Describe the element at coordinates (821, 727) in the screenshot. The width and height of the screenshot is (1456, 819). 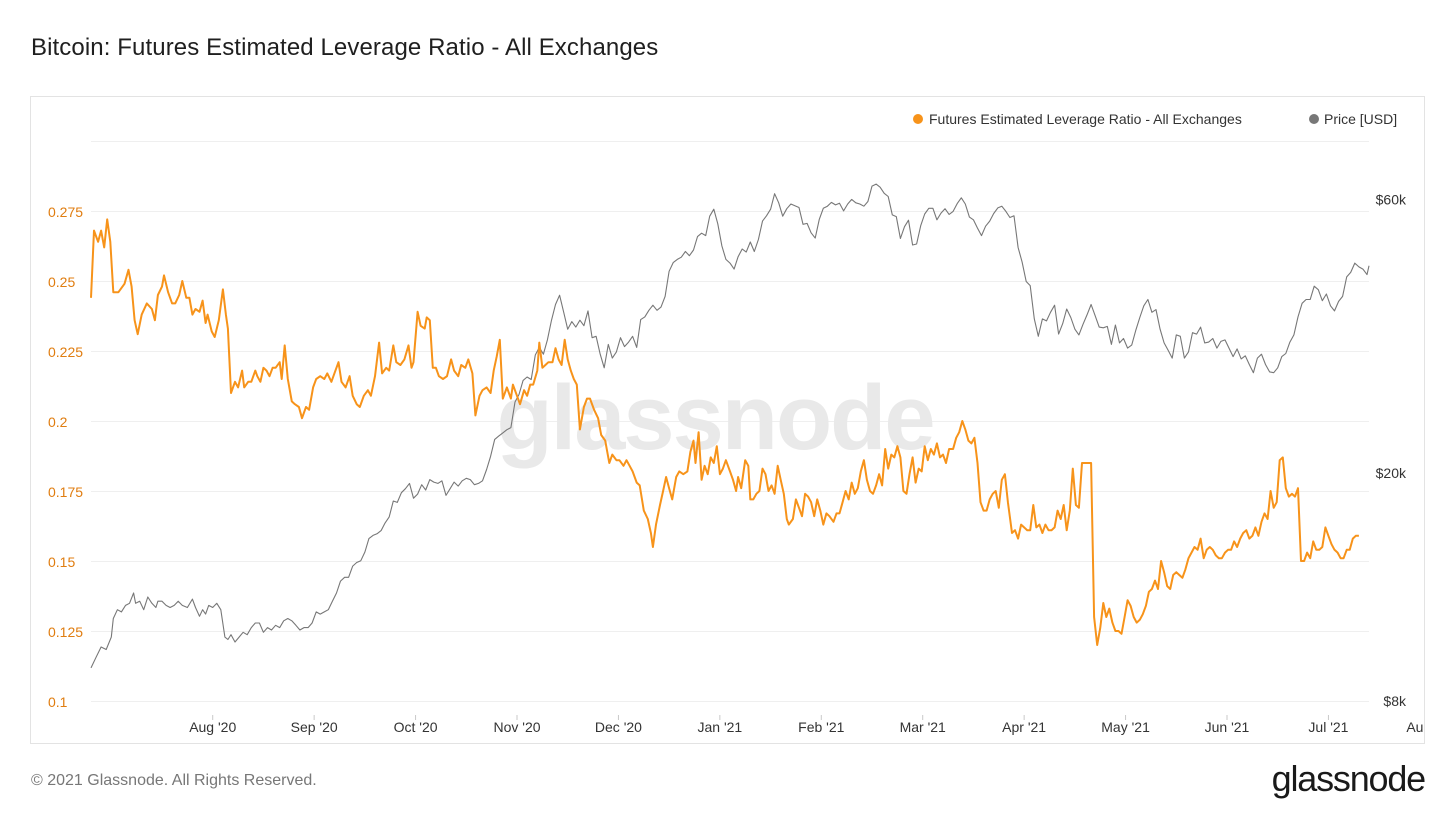
I see `x-tick-label: Feb '21` at that location.